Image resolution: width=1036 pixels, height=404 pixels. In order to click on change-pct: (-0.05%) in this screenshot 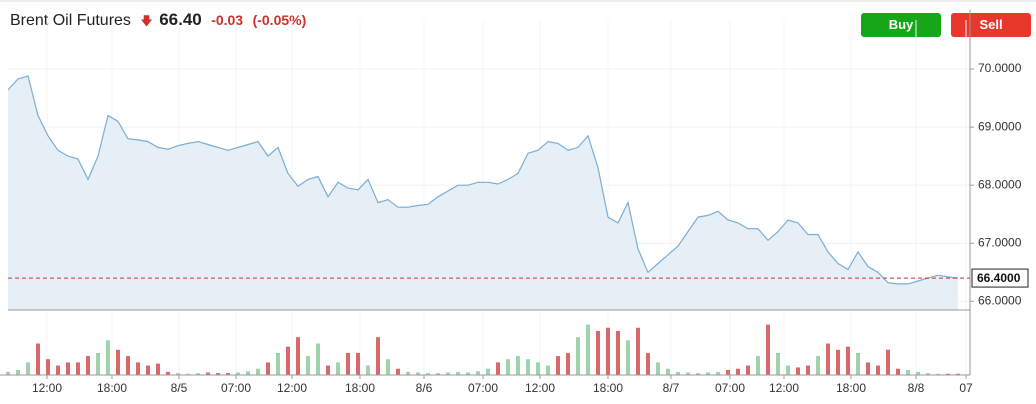, I will do `click(279, 20)`.